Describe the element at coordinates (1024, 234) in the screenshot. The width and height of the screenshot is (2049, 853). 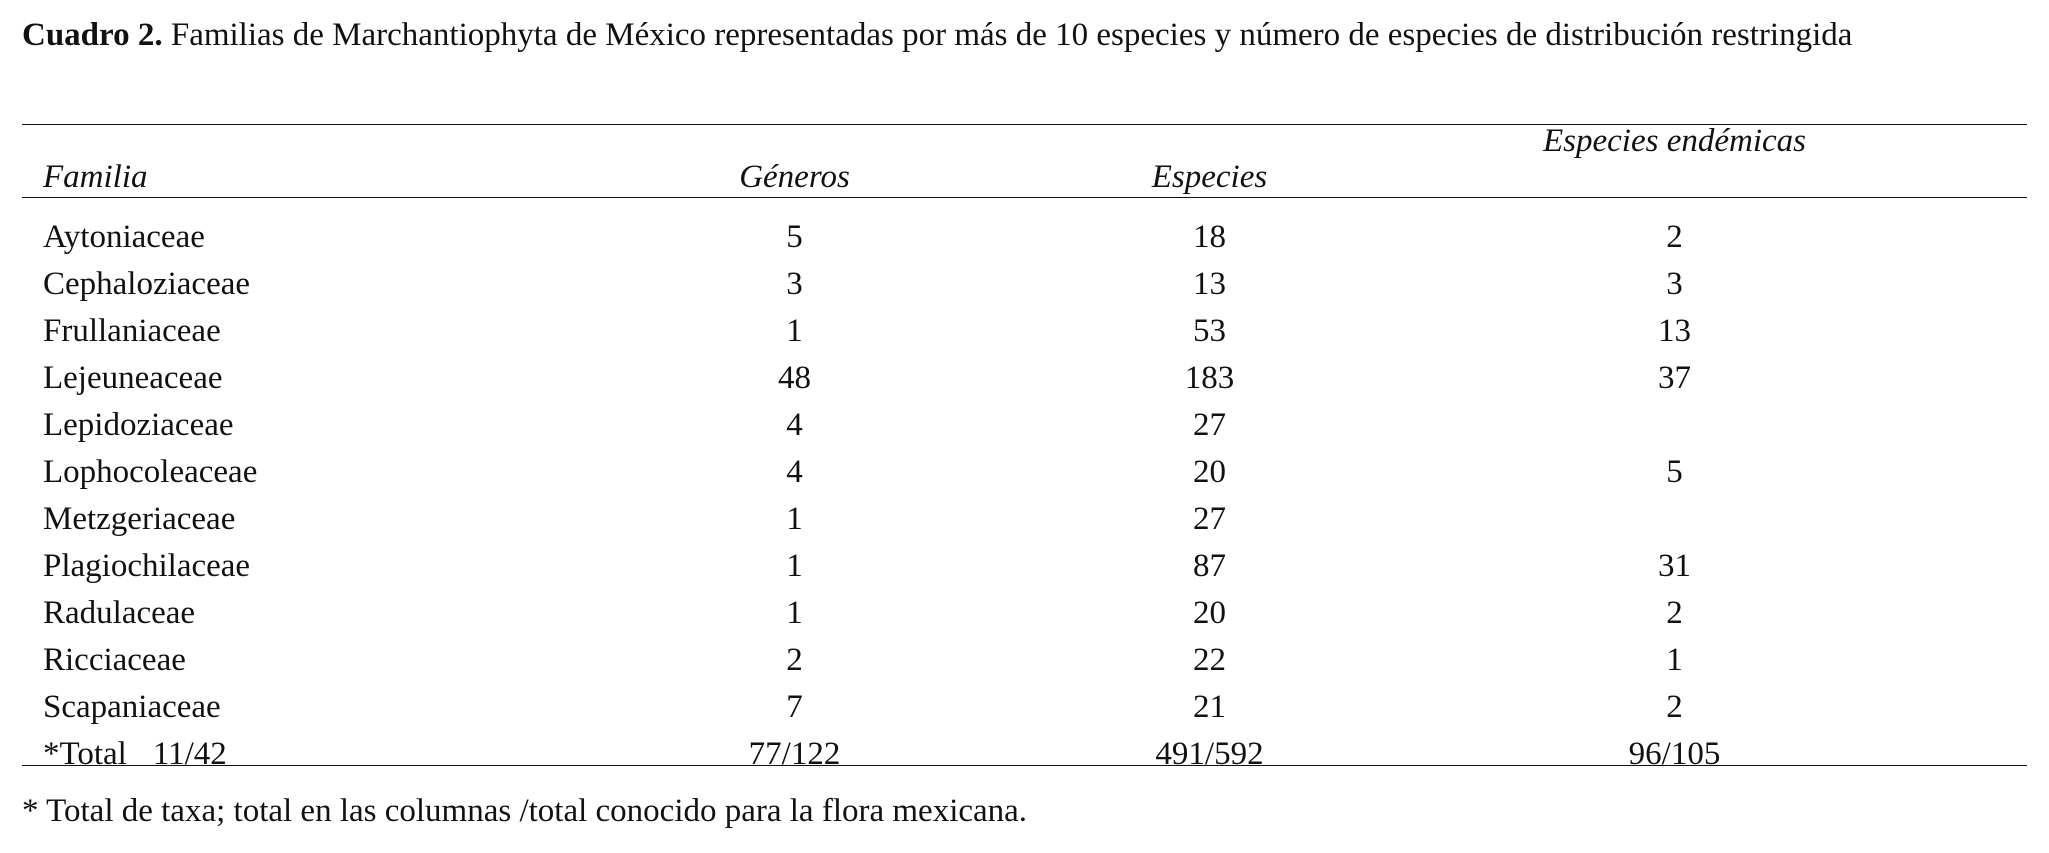
I see `table-row: Aytoniaceae 5 18 2` at that location.